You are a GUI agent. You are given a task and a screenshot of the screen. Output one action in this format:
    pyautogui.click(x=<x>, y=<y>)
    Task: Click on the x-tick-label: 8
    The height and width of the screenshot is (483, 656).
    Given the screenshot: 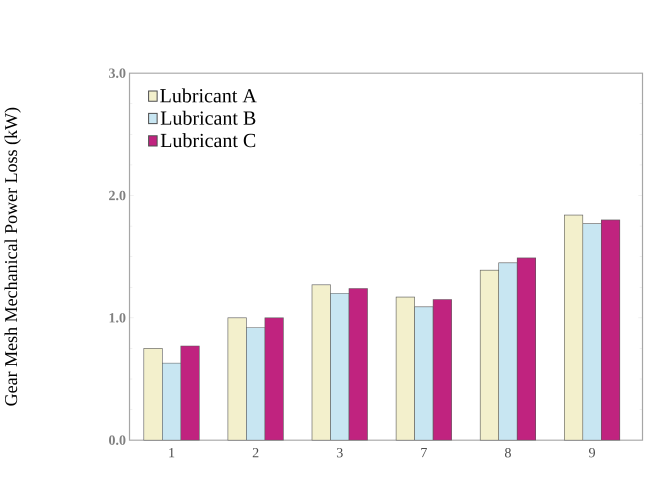 What is the action you would take?
    pyautogui.click(x=507, y=453)
    